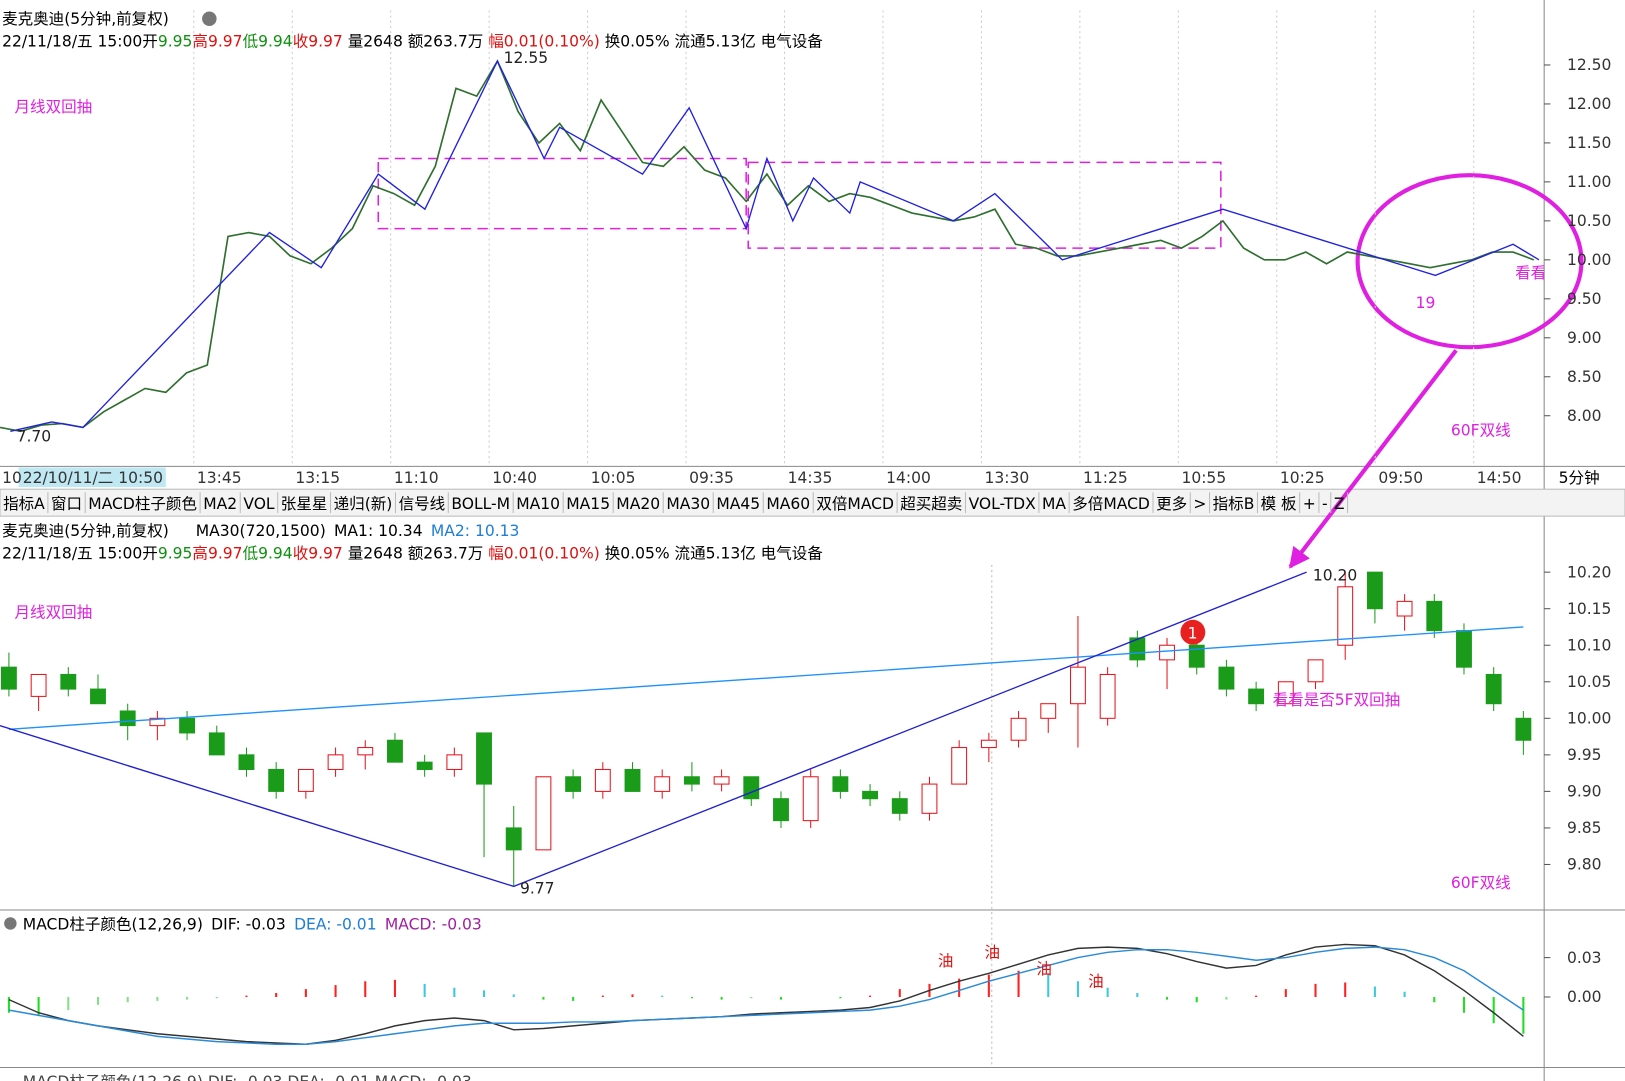 This screenshot has width=1625, height=1081. I want to click on signal-marker: 油, so click(993, 953).